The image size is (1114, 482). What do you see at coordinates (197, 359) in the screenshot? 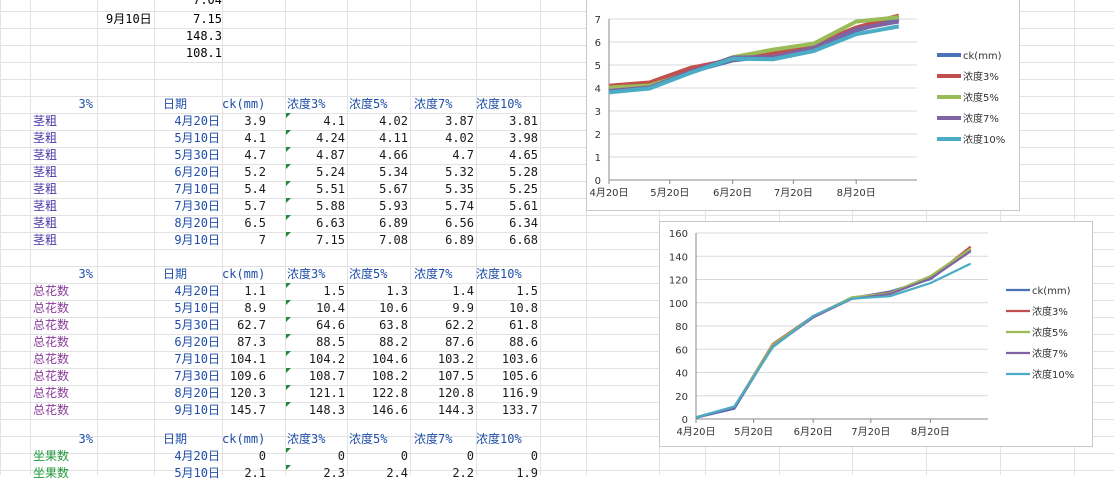
I see `date-cell: 7月10日` at bounding box center [197, 359].